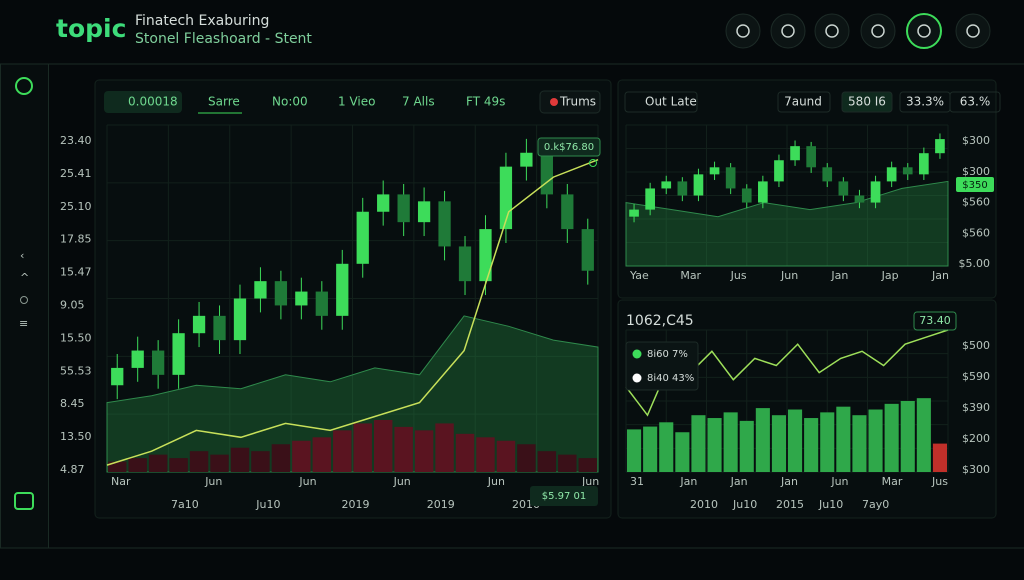  What do you see at coordinates (976, 407) in the screenshot?
I see `y-label: $390` at bounding box center [976, 407].